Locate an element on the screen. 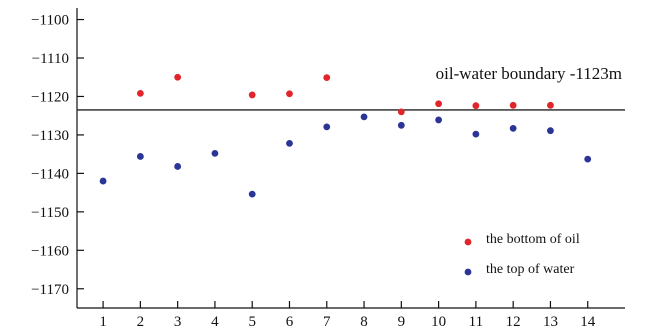  x-tick-label: 7 is located at coordinates (327, 321).